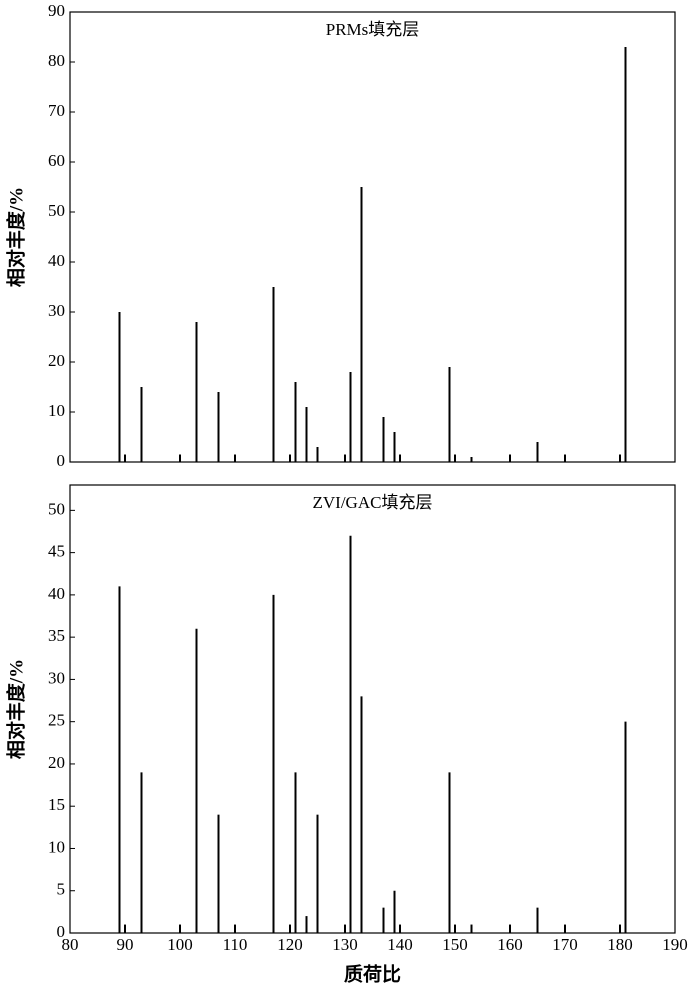  What do you see at coordinates (620, 944) in the screenshot?
I see `x-tick-label: 180` at bounding box center [620, 944].